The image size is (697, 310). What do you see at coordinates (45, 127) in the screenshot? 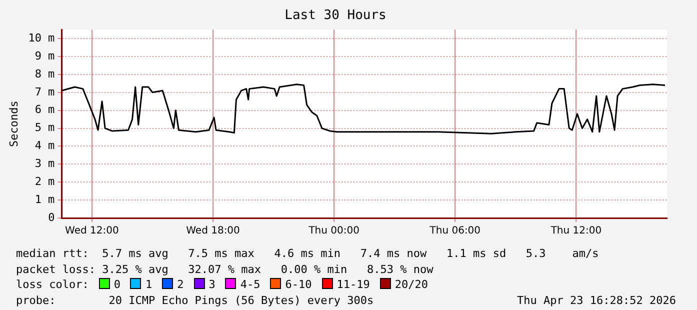
I see `y-tick-label: 5 m` at bounding box center [45, 127].